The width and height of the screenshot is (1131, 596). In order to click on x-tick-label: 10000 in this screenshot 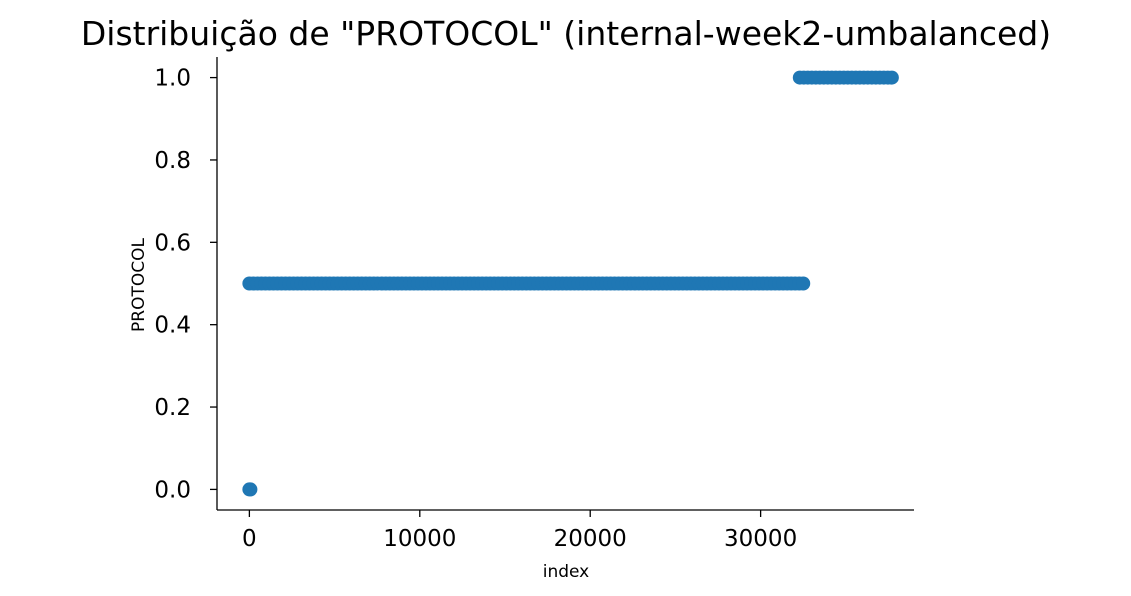, I will do `click(419, 539)`.